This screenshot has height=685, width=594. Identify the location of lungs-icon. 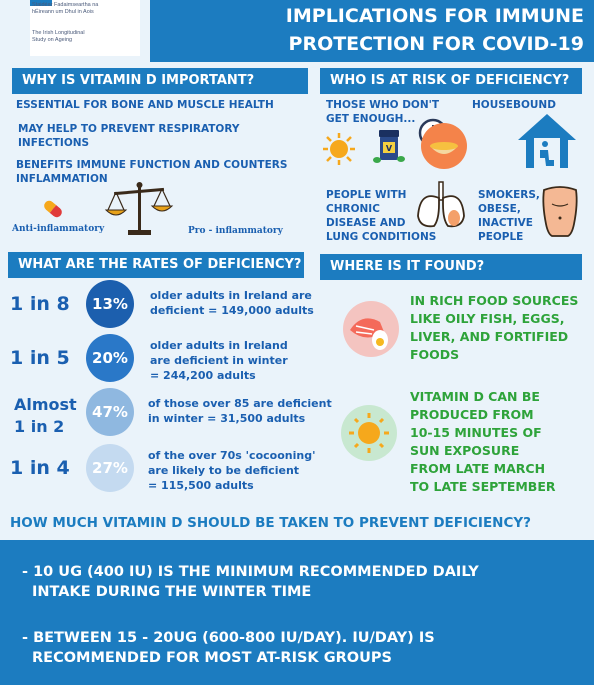
(441, 204).